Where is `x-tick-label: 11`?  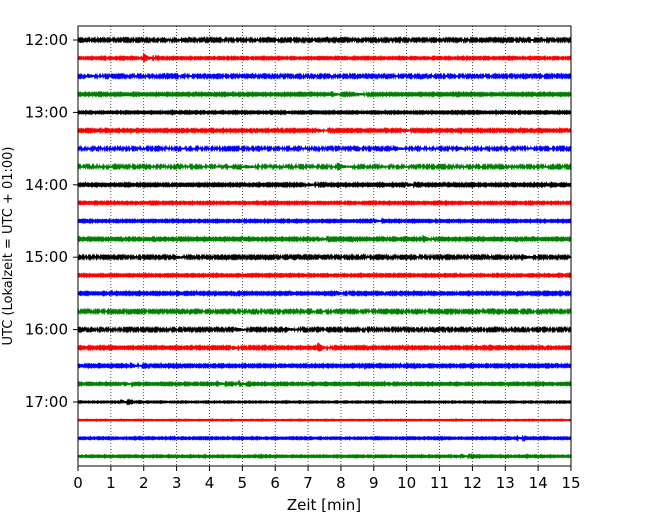
x-tick-label: 11 is located at coordinates (439, 483).